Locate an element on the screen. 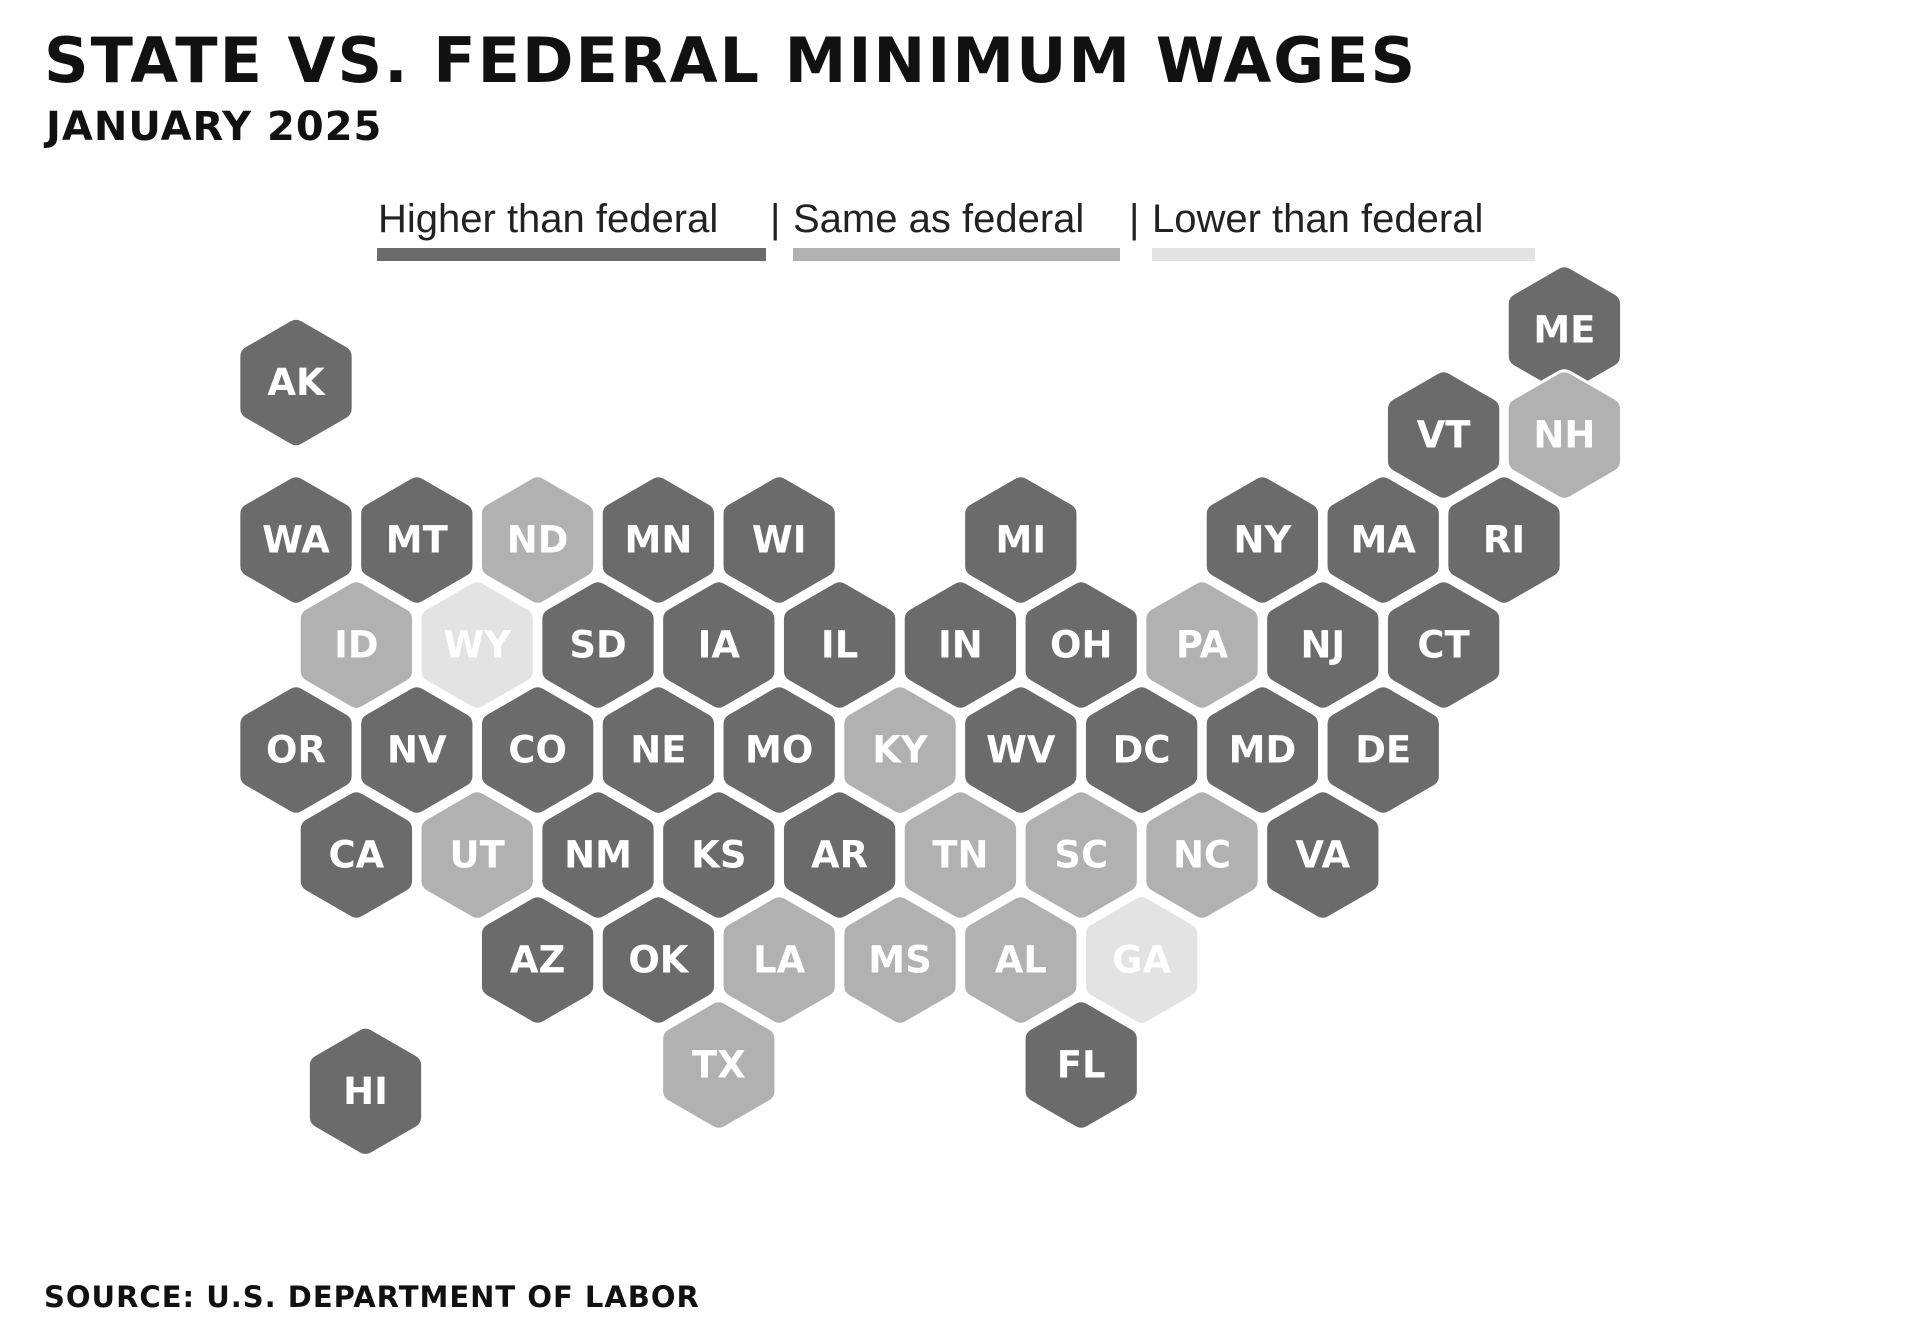 The width and height of the screenshot is (1920, 1341). state-hex-oh: OH is located at coordinates (1081, 645).